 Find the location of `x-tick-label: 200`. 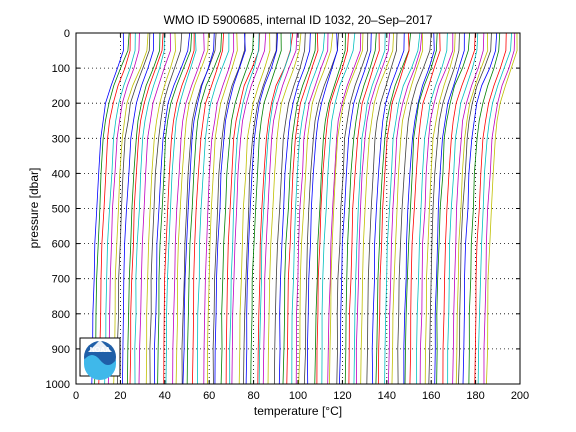

x-tick-label: 200 is located at coordinates (520, 396).